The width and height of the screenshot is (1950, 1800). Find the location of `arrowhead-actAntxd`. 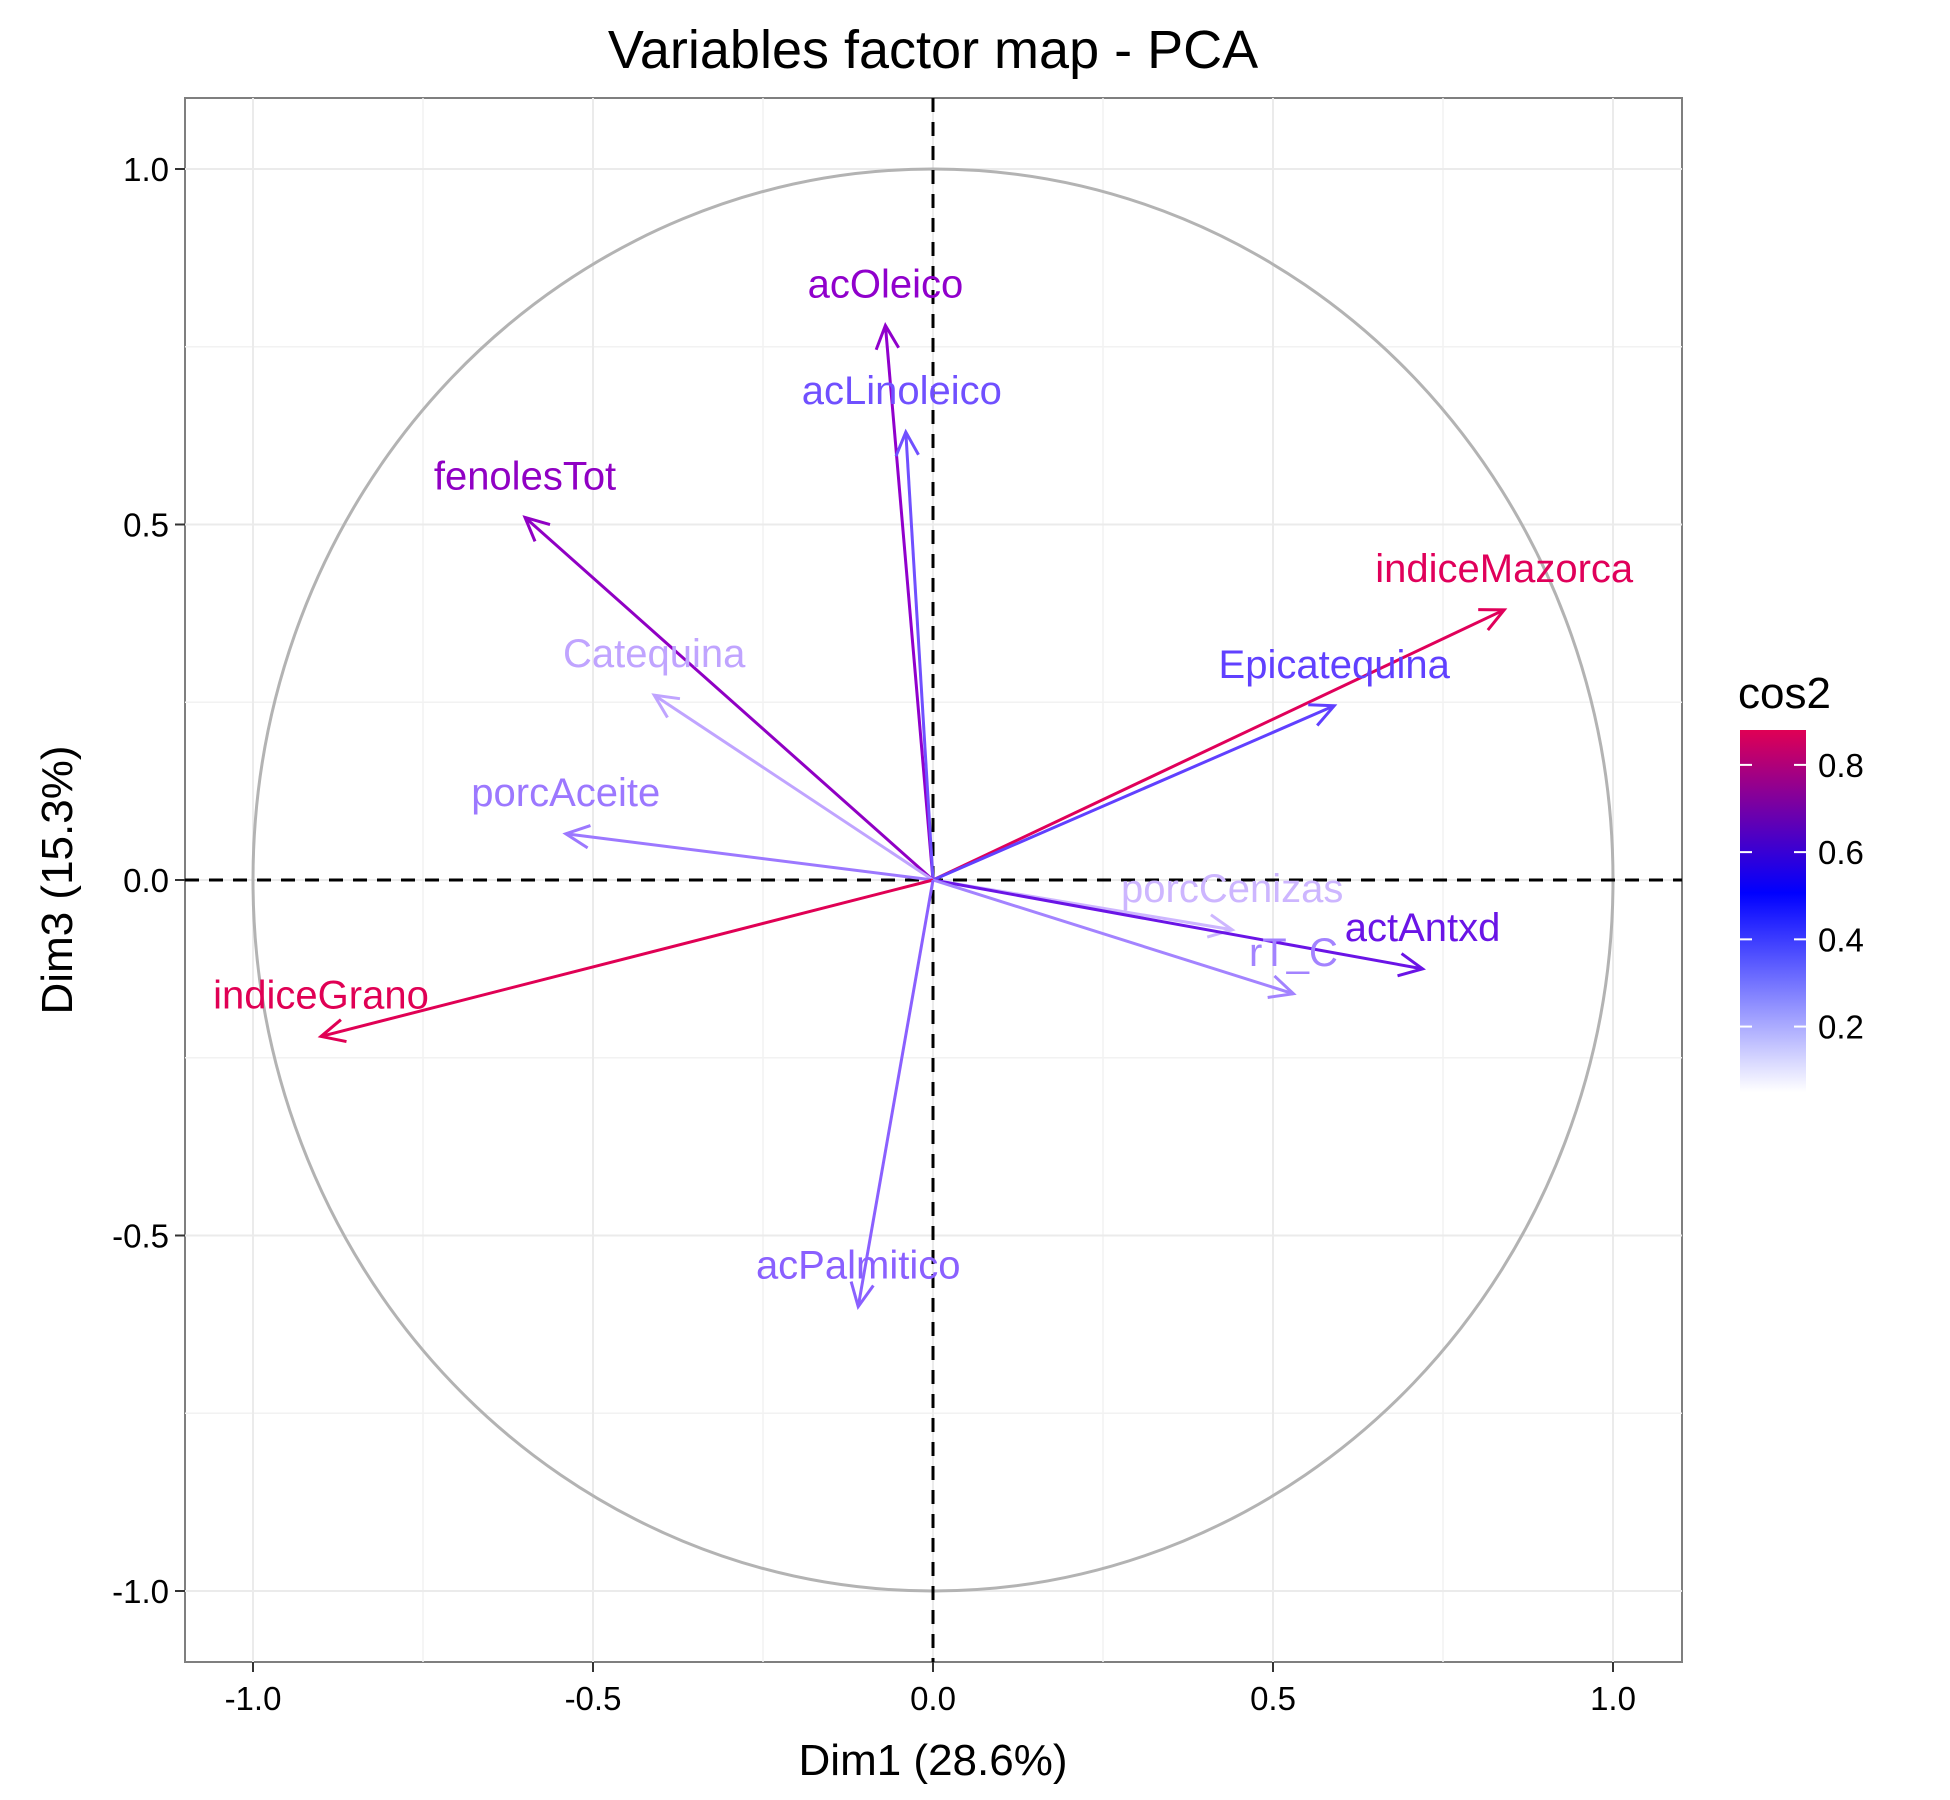

arrowhead-actAntxd is located at coordinates (1412, 965).